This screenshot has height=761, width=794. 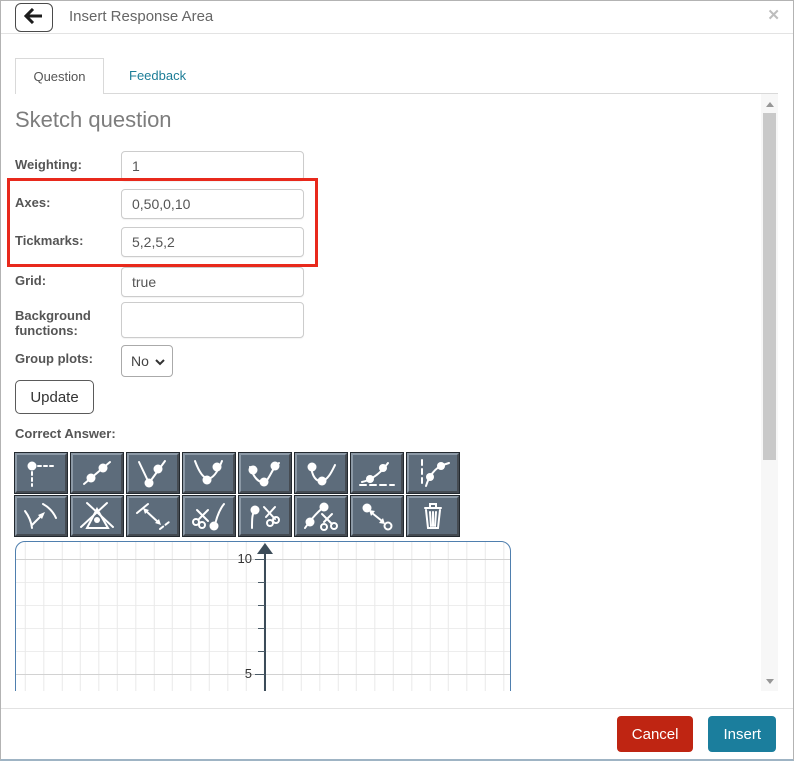 What do you see at coordinates (41, 473) in the screenshot?
I see `point-tool` at bounding box center [41, 473].